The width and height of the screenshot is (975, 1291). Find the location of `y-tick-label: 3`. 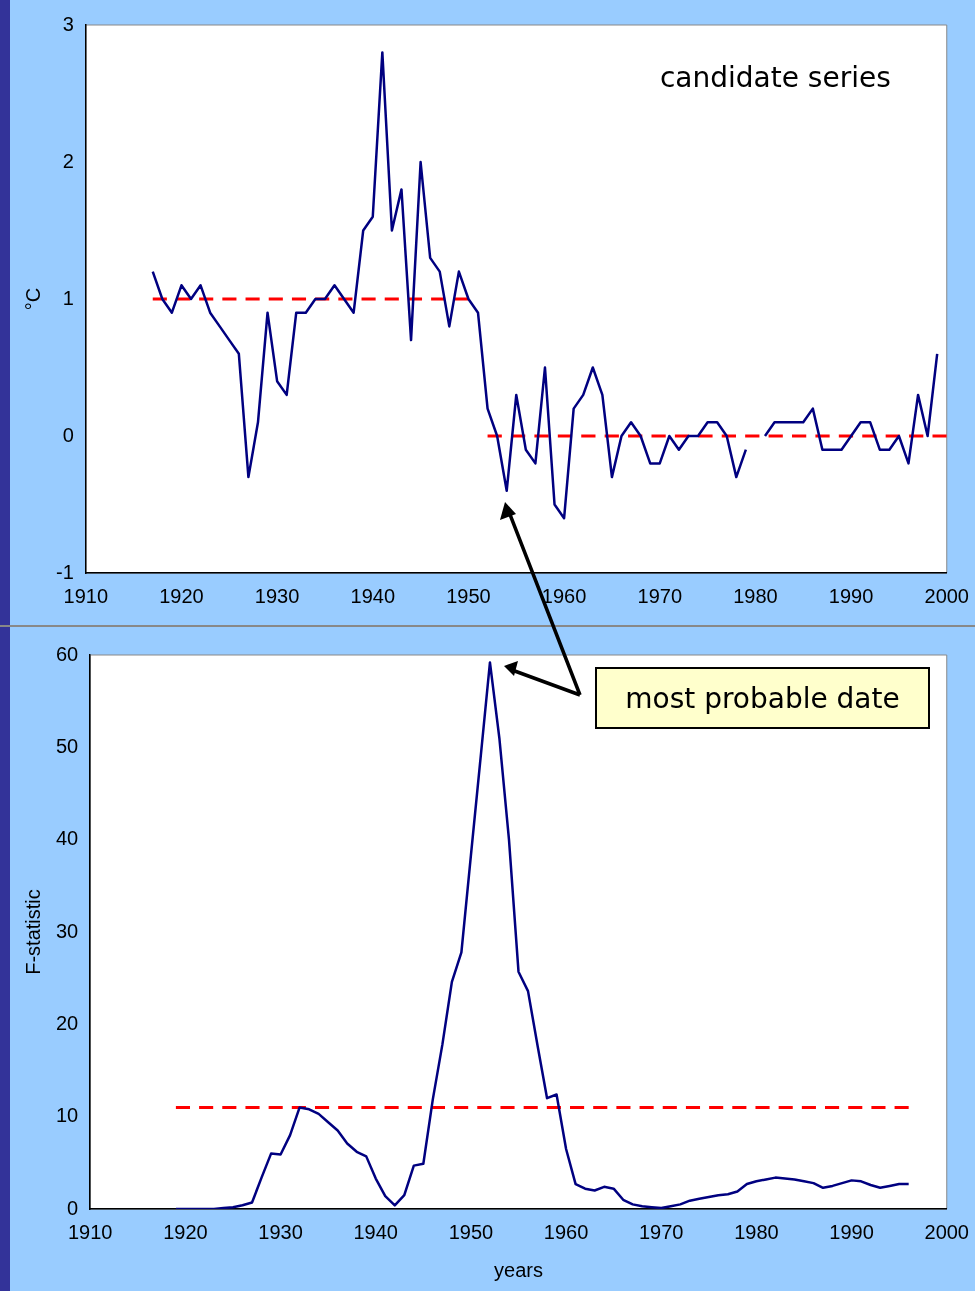

y-tick-label: 3 is located at coordinates (68, 23).